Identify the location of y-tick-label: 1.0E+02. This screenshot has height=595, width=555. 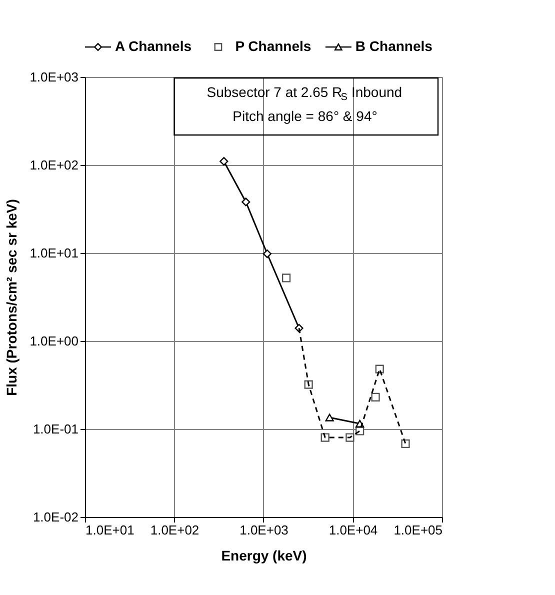
(54, 165).